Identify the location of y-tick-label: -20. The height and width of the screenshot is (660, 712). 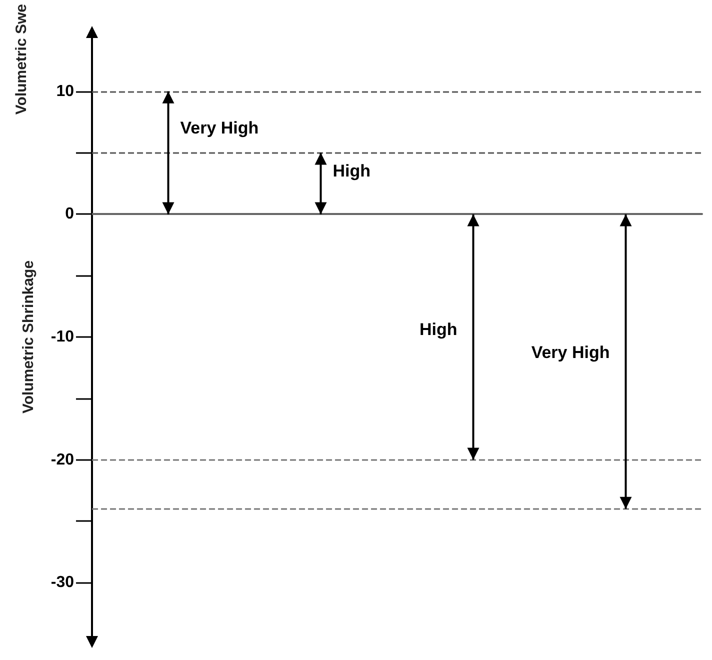
(62, 459).